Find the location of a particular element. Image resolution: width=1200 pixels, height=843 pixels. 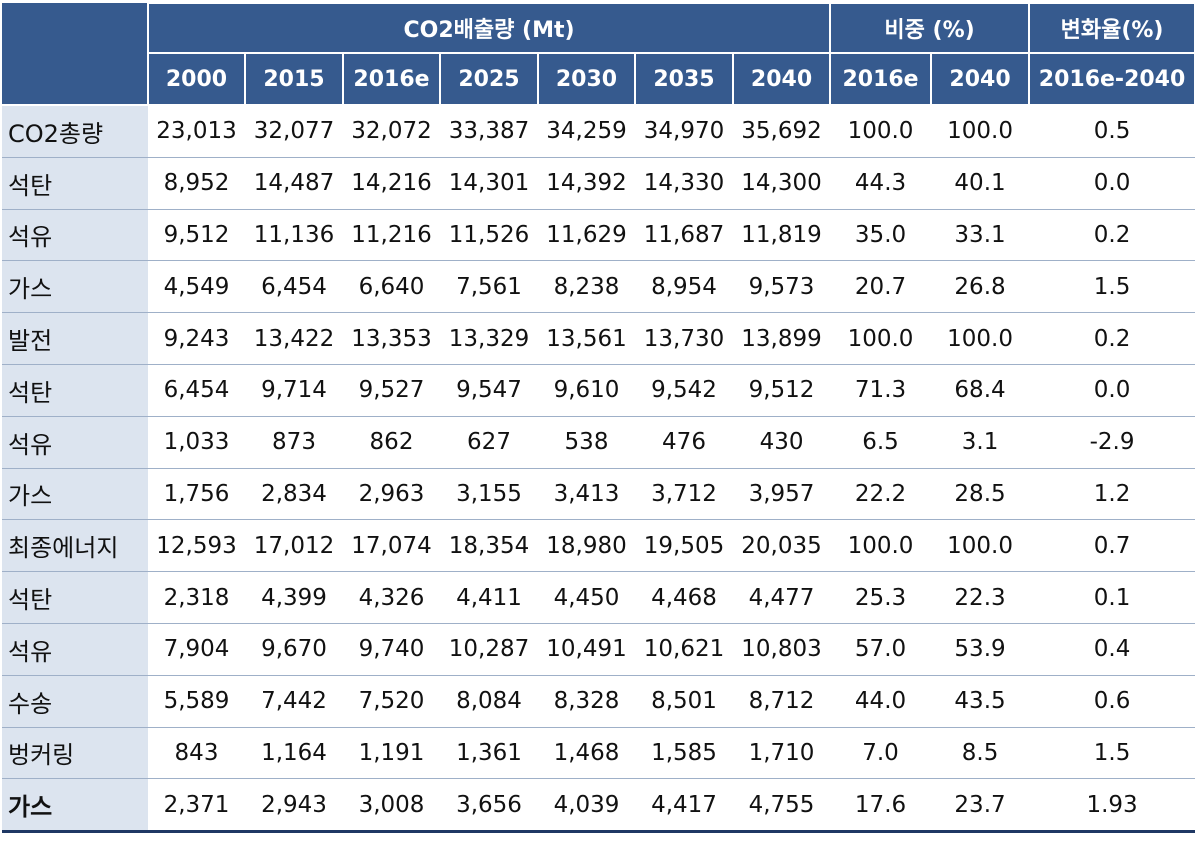

table-cell: 25.3 is located at coordinates (881, 597).